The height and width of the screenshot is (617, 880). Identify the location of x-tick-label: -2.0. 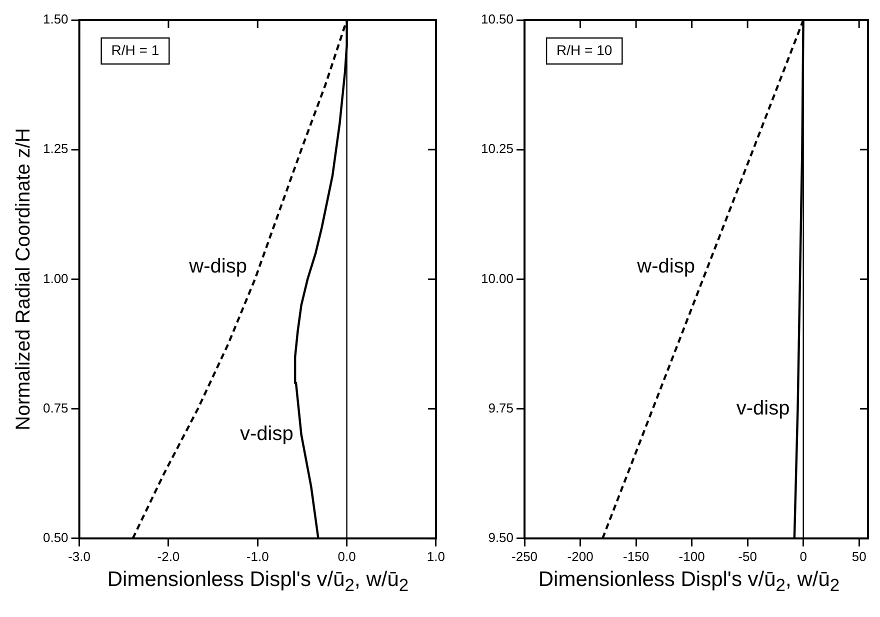
(168, 556).